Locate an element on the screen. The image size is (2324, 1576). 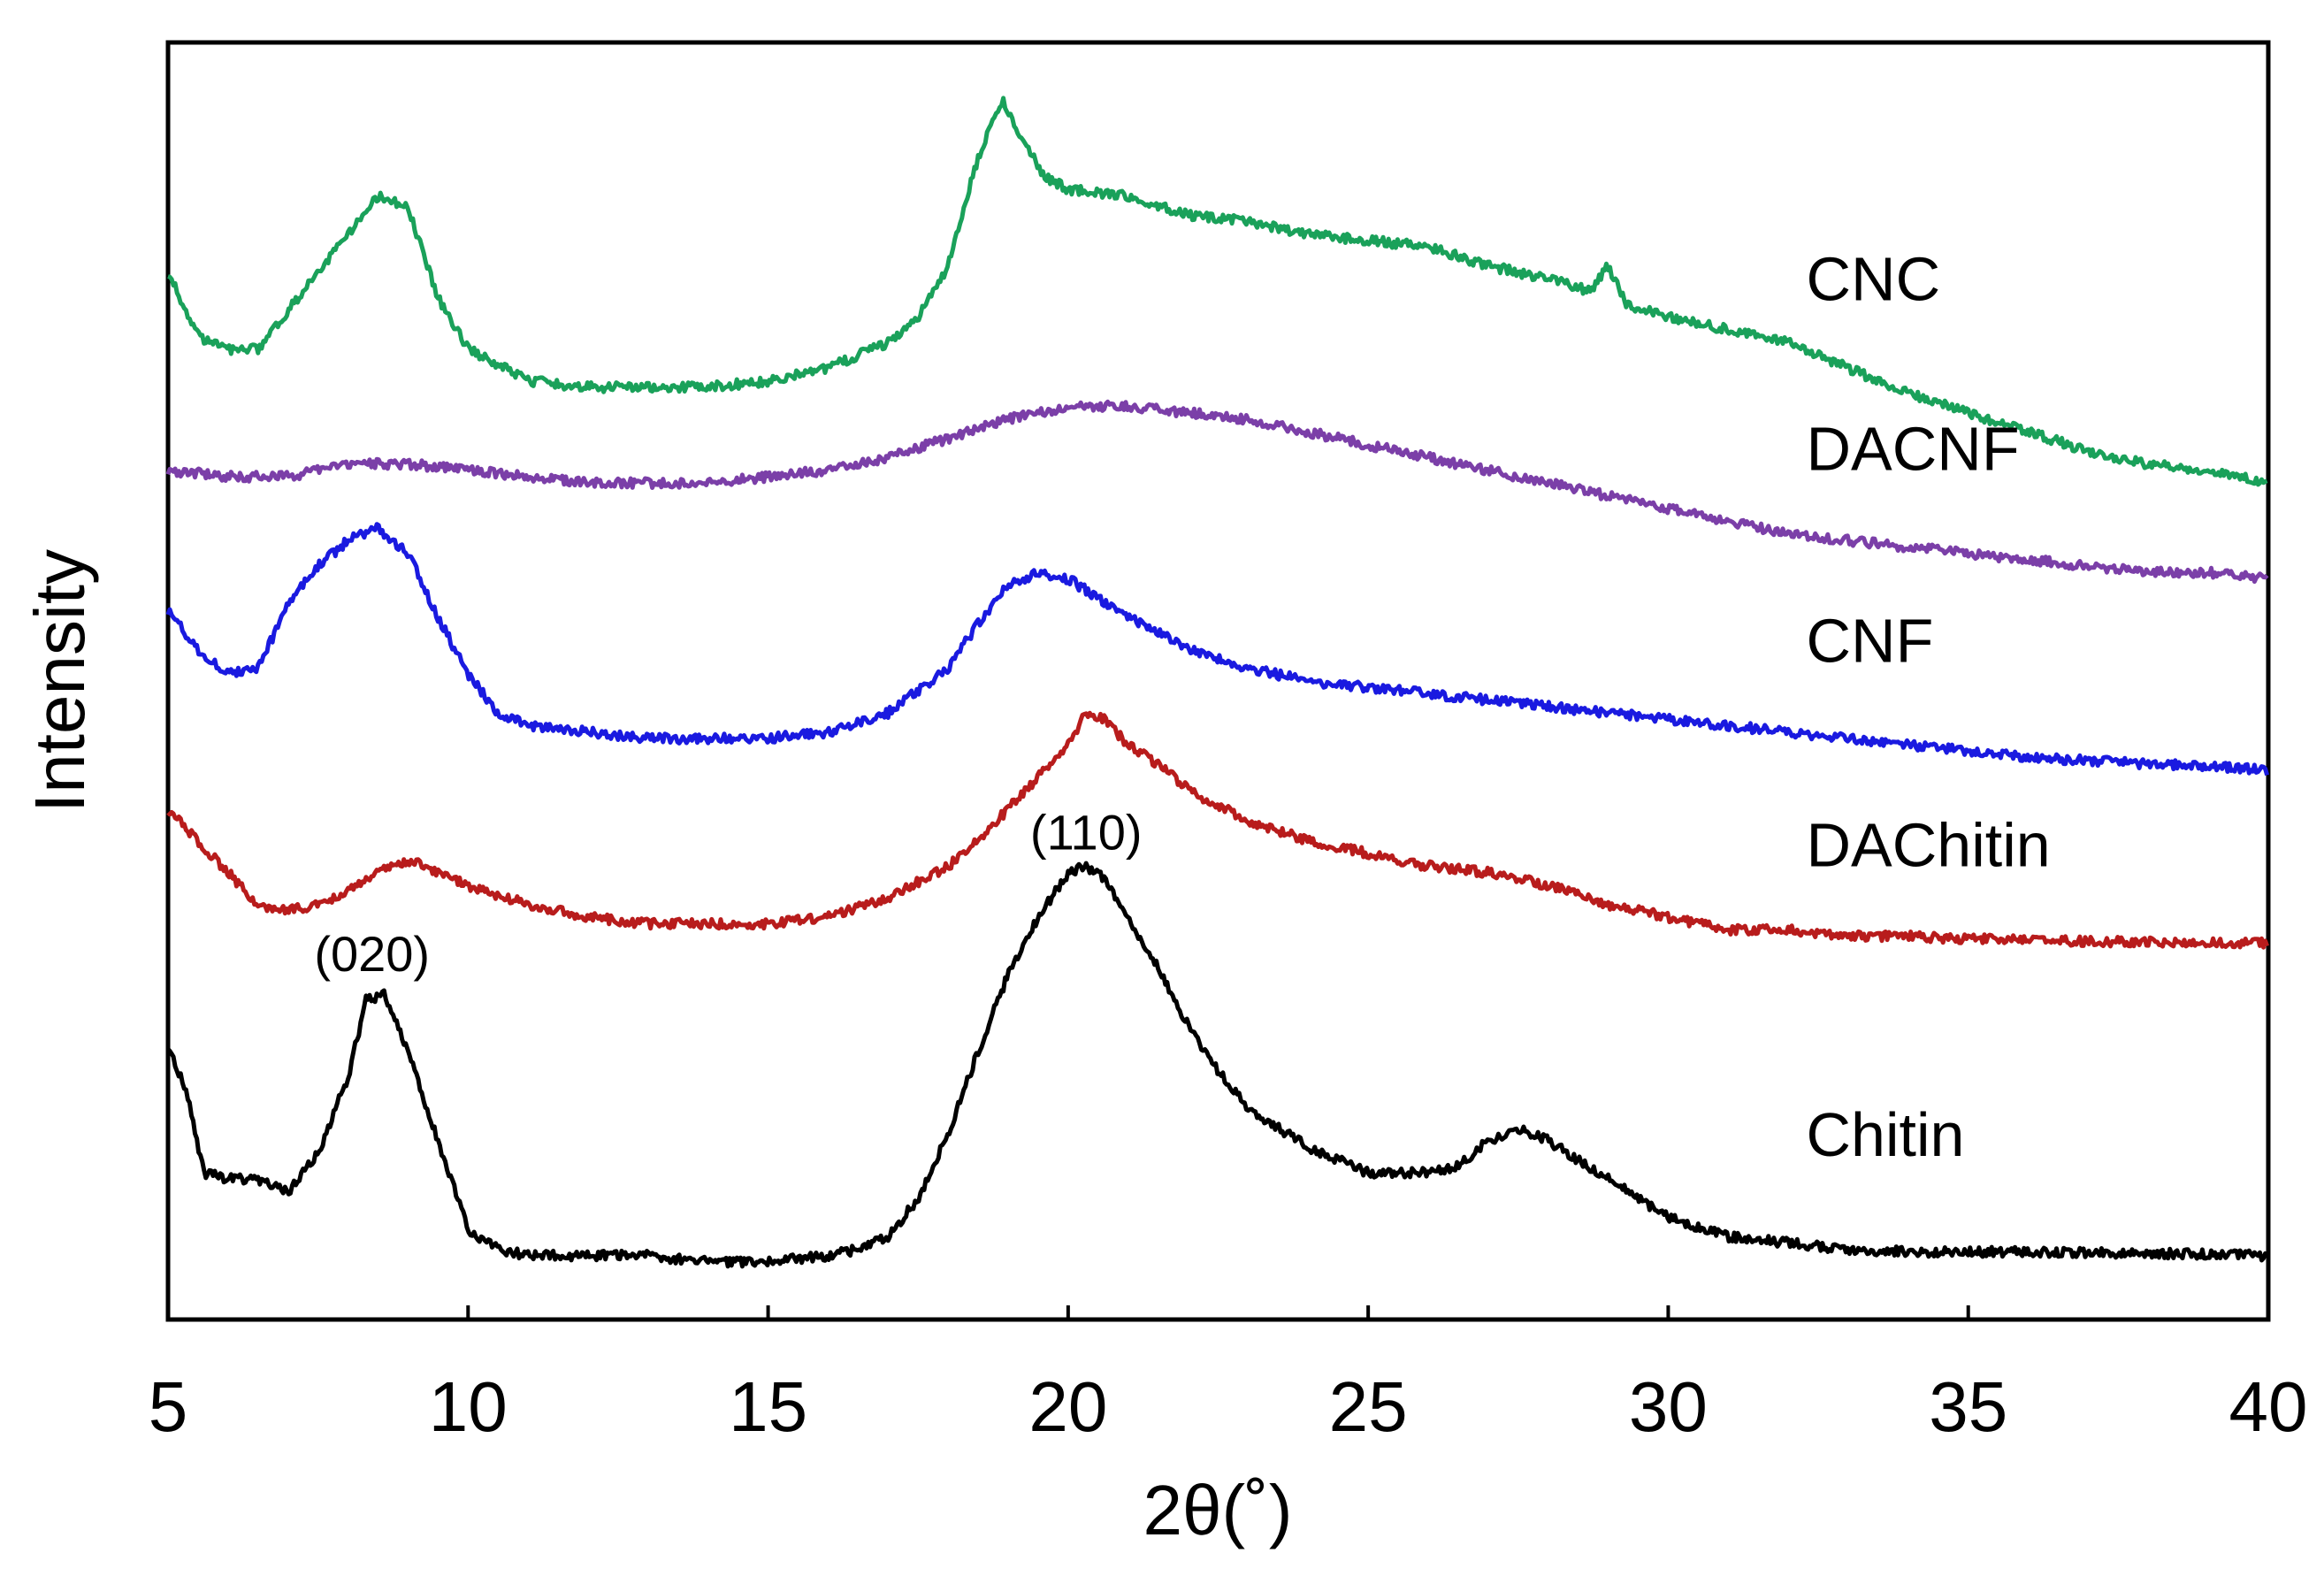
x-axis-title: 2θ(˚) is located at coordinates (1218, 1510).